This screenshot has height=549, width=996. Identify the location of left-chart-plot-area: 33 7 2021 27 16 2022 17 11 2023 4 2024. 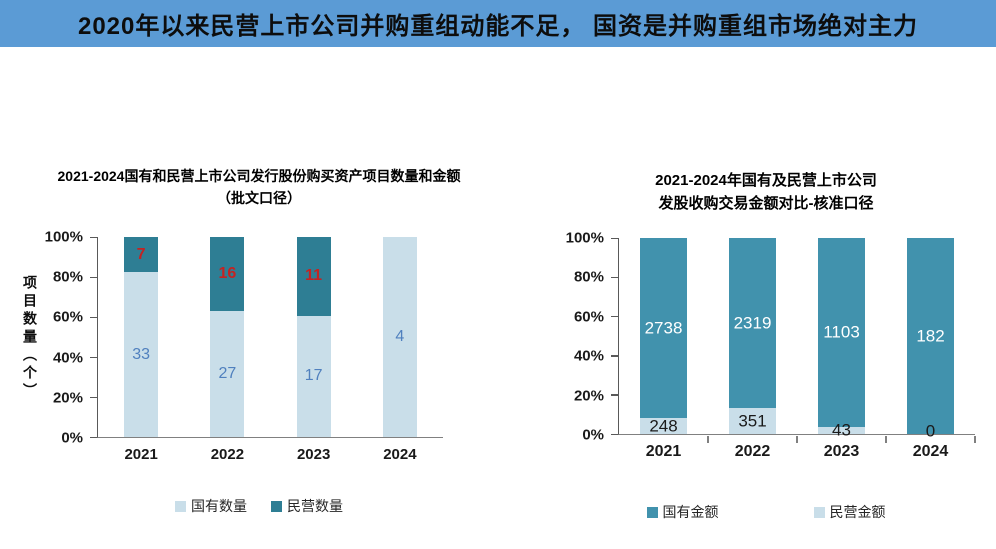
(266, 349).